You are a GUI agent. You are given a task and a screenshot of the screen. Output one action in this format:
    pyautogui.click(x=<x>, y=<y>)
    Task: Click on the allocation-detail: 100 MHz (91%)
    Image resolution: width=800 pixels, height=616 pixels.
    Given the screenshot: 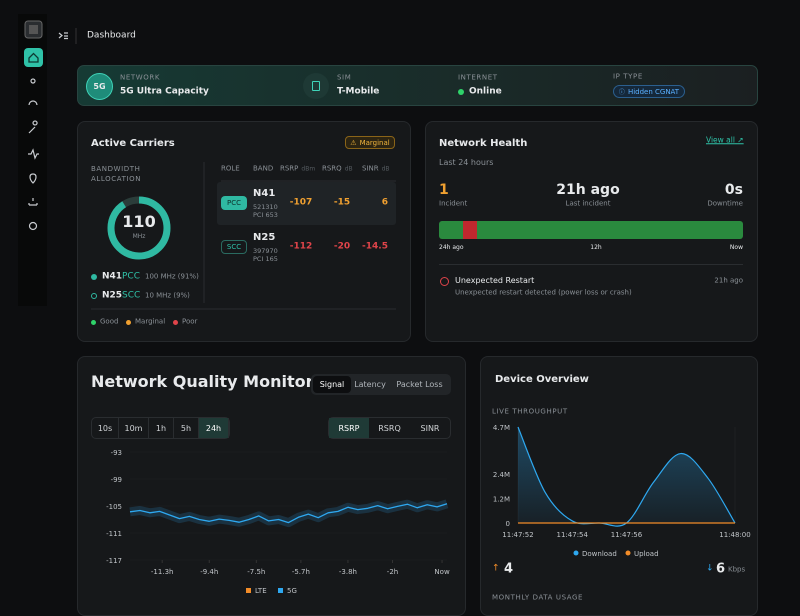 What is the action you would take?
    pyautogui.click(x=172, y=276)
    